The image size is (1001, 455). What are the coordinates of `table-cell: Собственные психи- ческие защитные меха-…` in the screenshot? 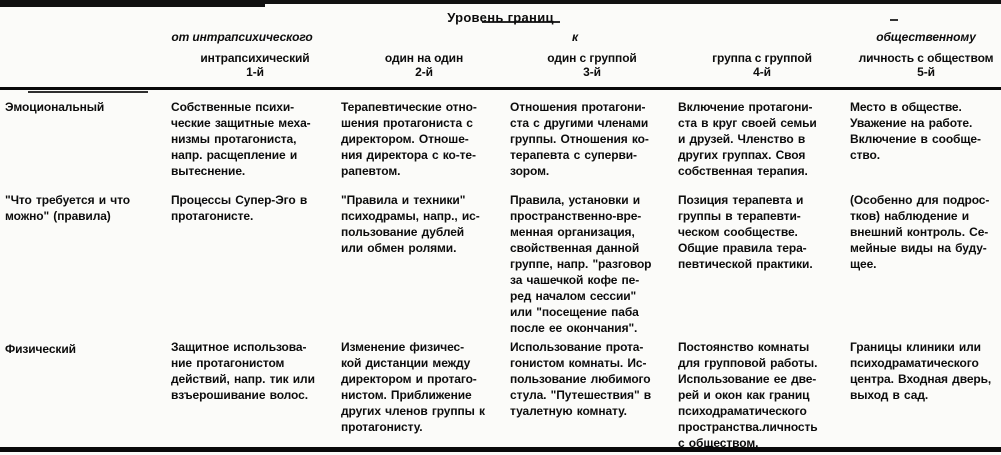 It's located at (241, 139).